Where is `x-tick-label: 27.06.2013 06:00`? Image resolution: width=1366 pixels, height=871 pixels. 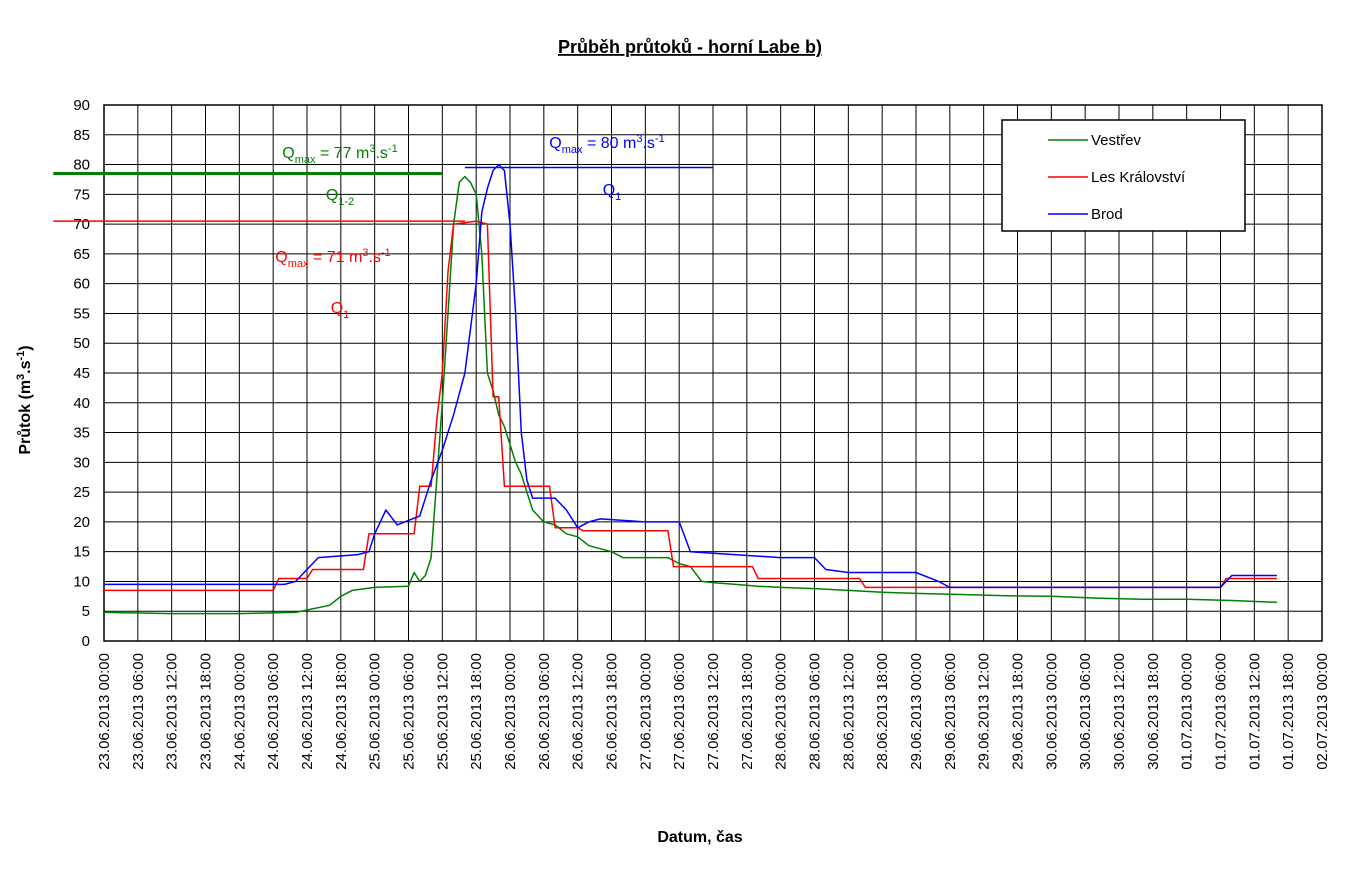 x-tick-label: 27.06.2013 06:00 is located at coordinates (679, 711).